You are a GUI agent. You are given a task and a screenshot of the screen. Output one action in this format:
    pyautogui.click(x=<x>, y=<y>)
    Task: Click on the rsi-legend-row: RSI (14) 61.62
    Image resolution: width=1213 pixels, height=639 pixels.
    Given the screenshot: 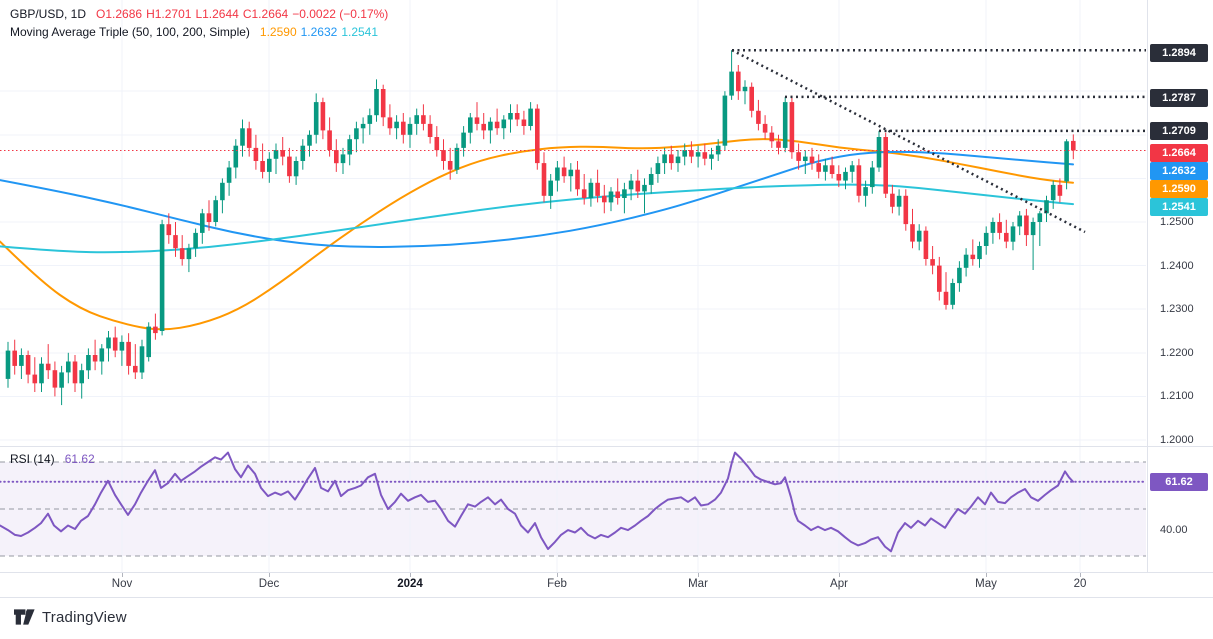 What is the action you would take?
    pyautogui.click(x=54, y=459)
    